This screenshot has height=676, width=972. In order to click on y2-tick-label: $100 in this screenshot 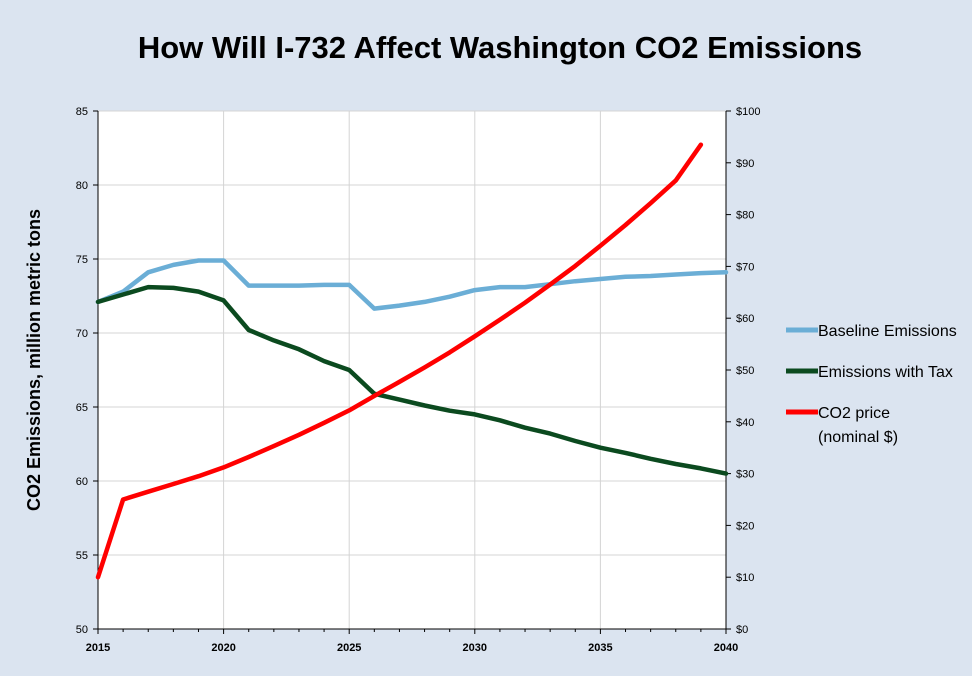, I will do `click(748, 112)`.